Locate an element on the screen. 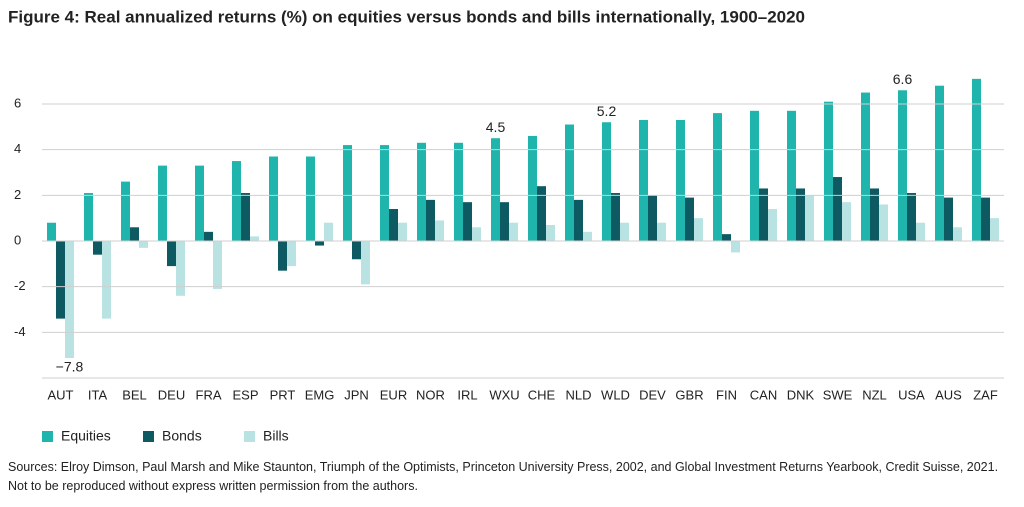 This screenshot has height=507, width=1024. x-tick-label: ESP is located at coordinates (245, 394).